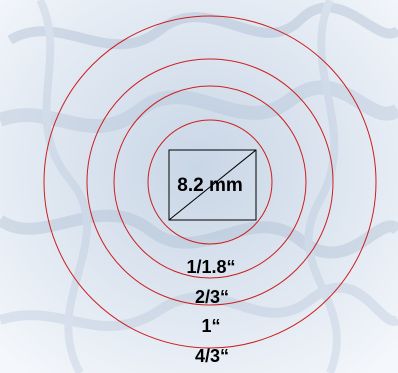  I want to click on sensor-rectangle-group, so click(212, 185).